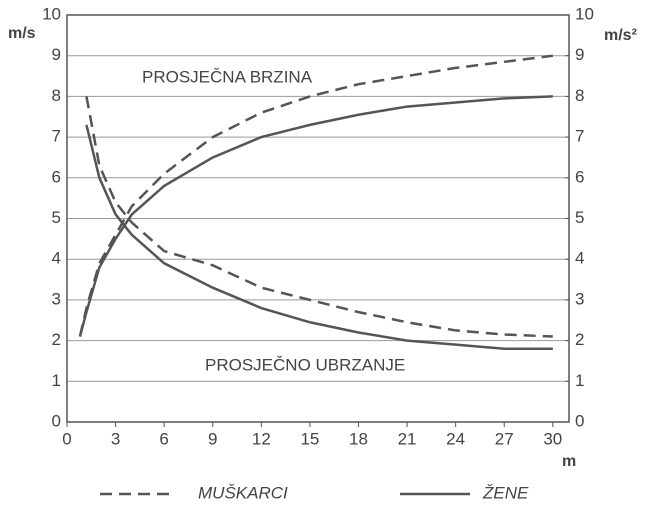  I want to click on x-tick-label: 24, so click(455, 438).